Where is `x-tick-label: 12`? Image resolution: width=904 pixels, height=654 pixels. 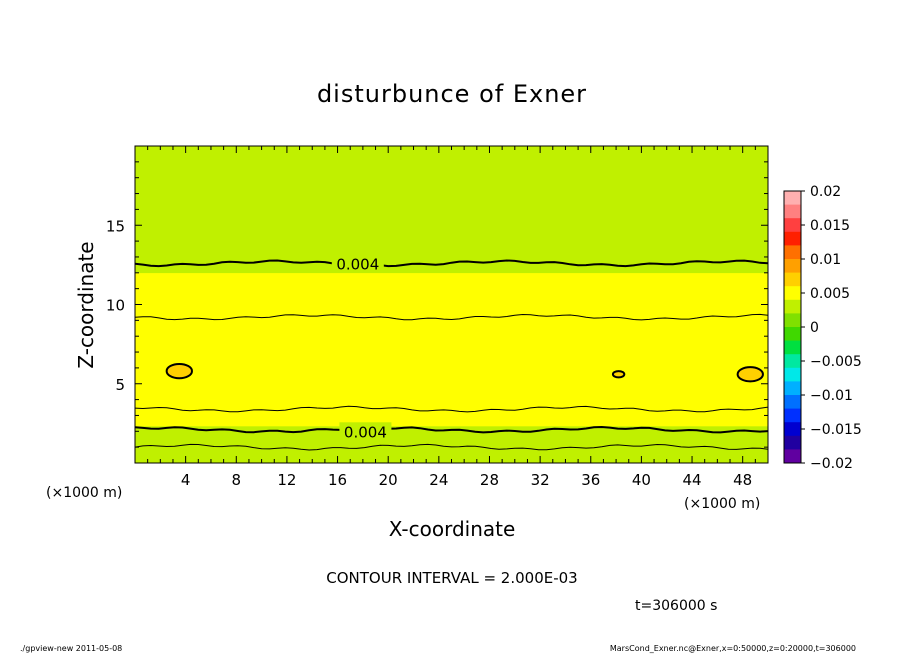
x-tick-label: 12 is located at coordinates (286, 480).